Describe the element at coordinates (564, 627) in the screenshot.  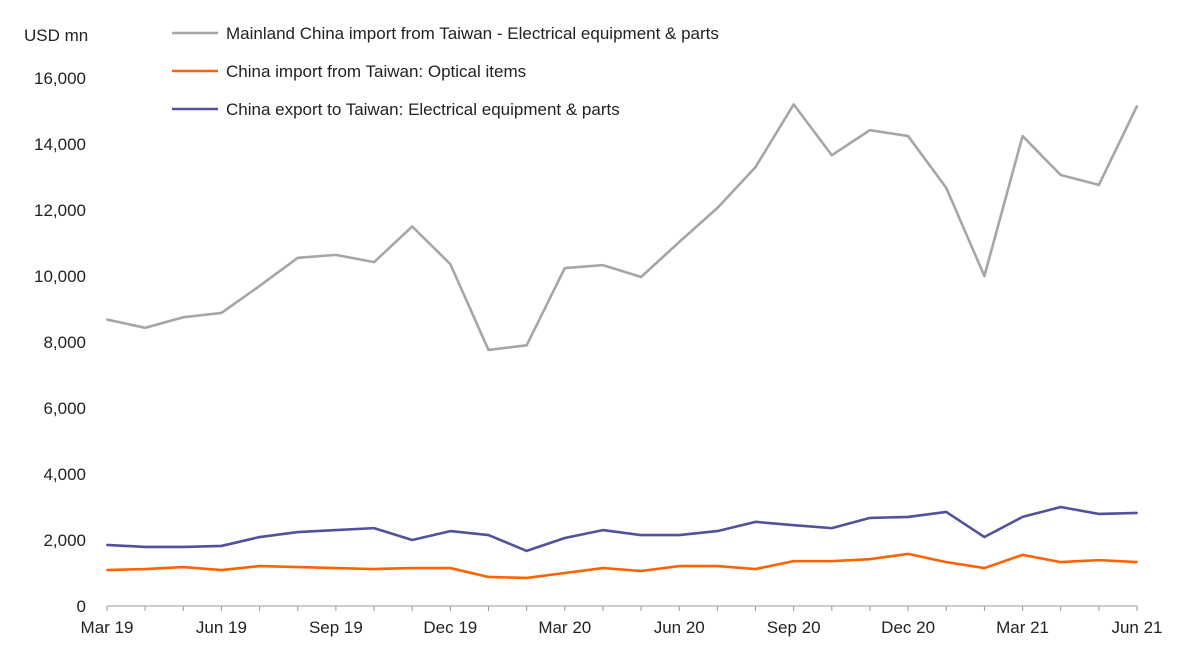
I see `x-tick-label: Mar 20` at that location.